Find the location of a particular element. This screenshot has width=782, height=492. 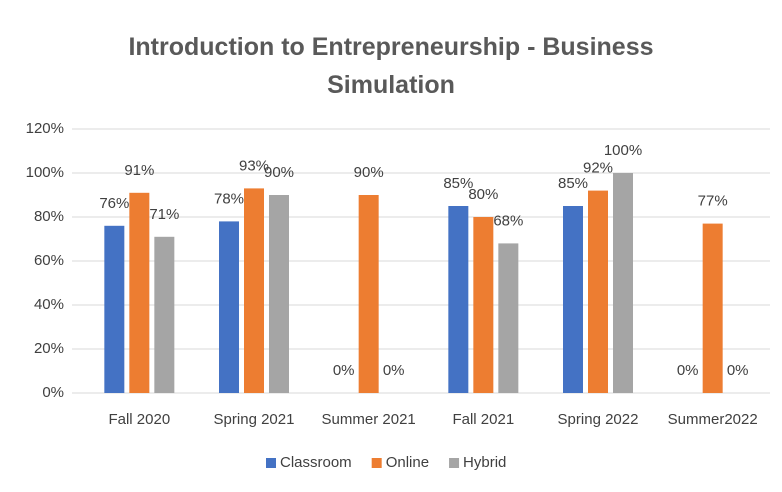

x-tick-label: Spring 2021 is located at coordinates (254, 419).